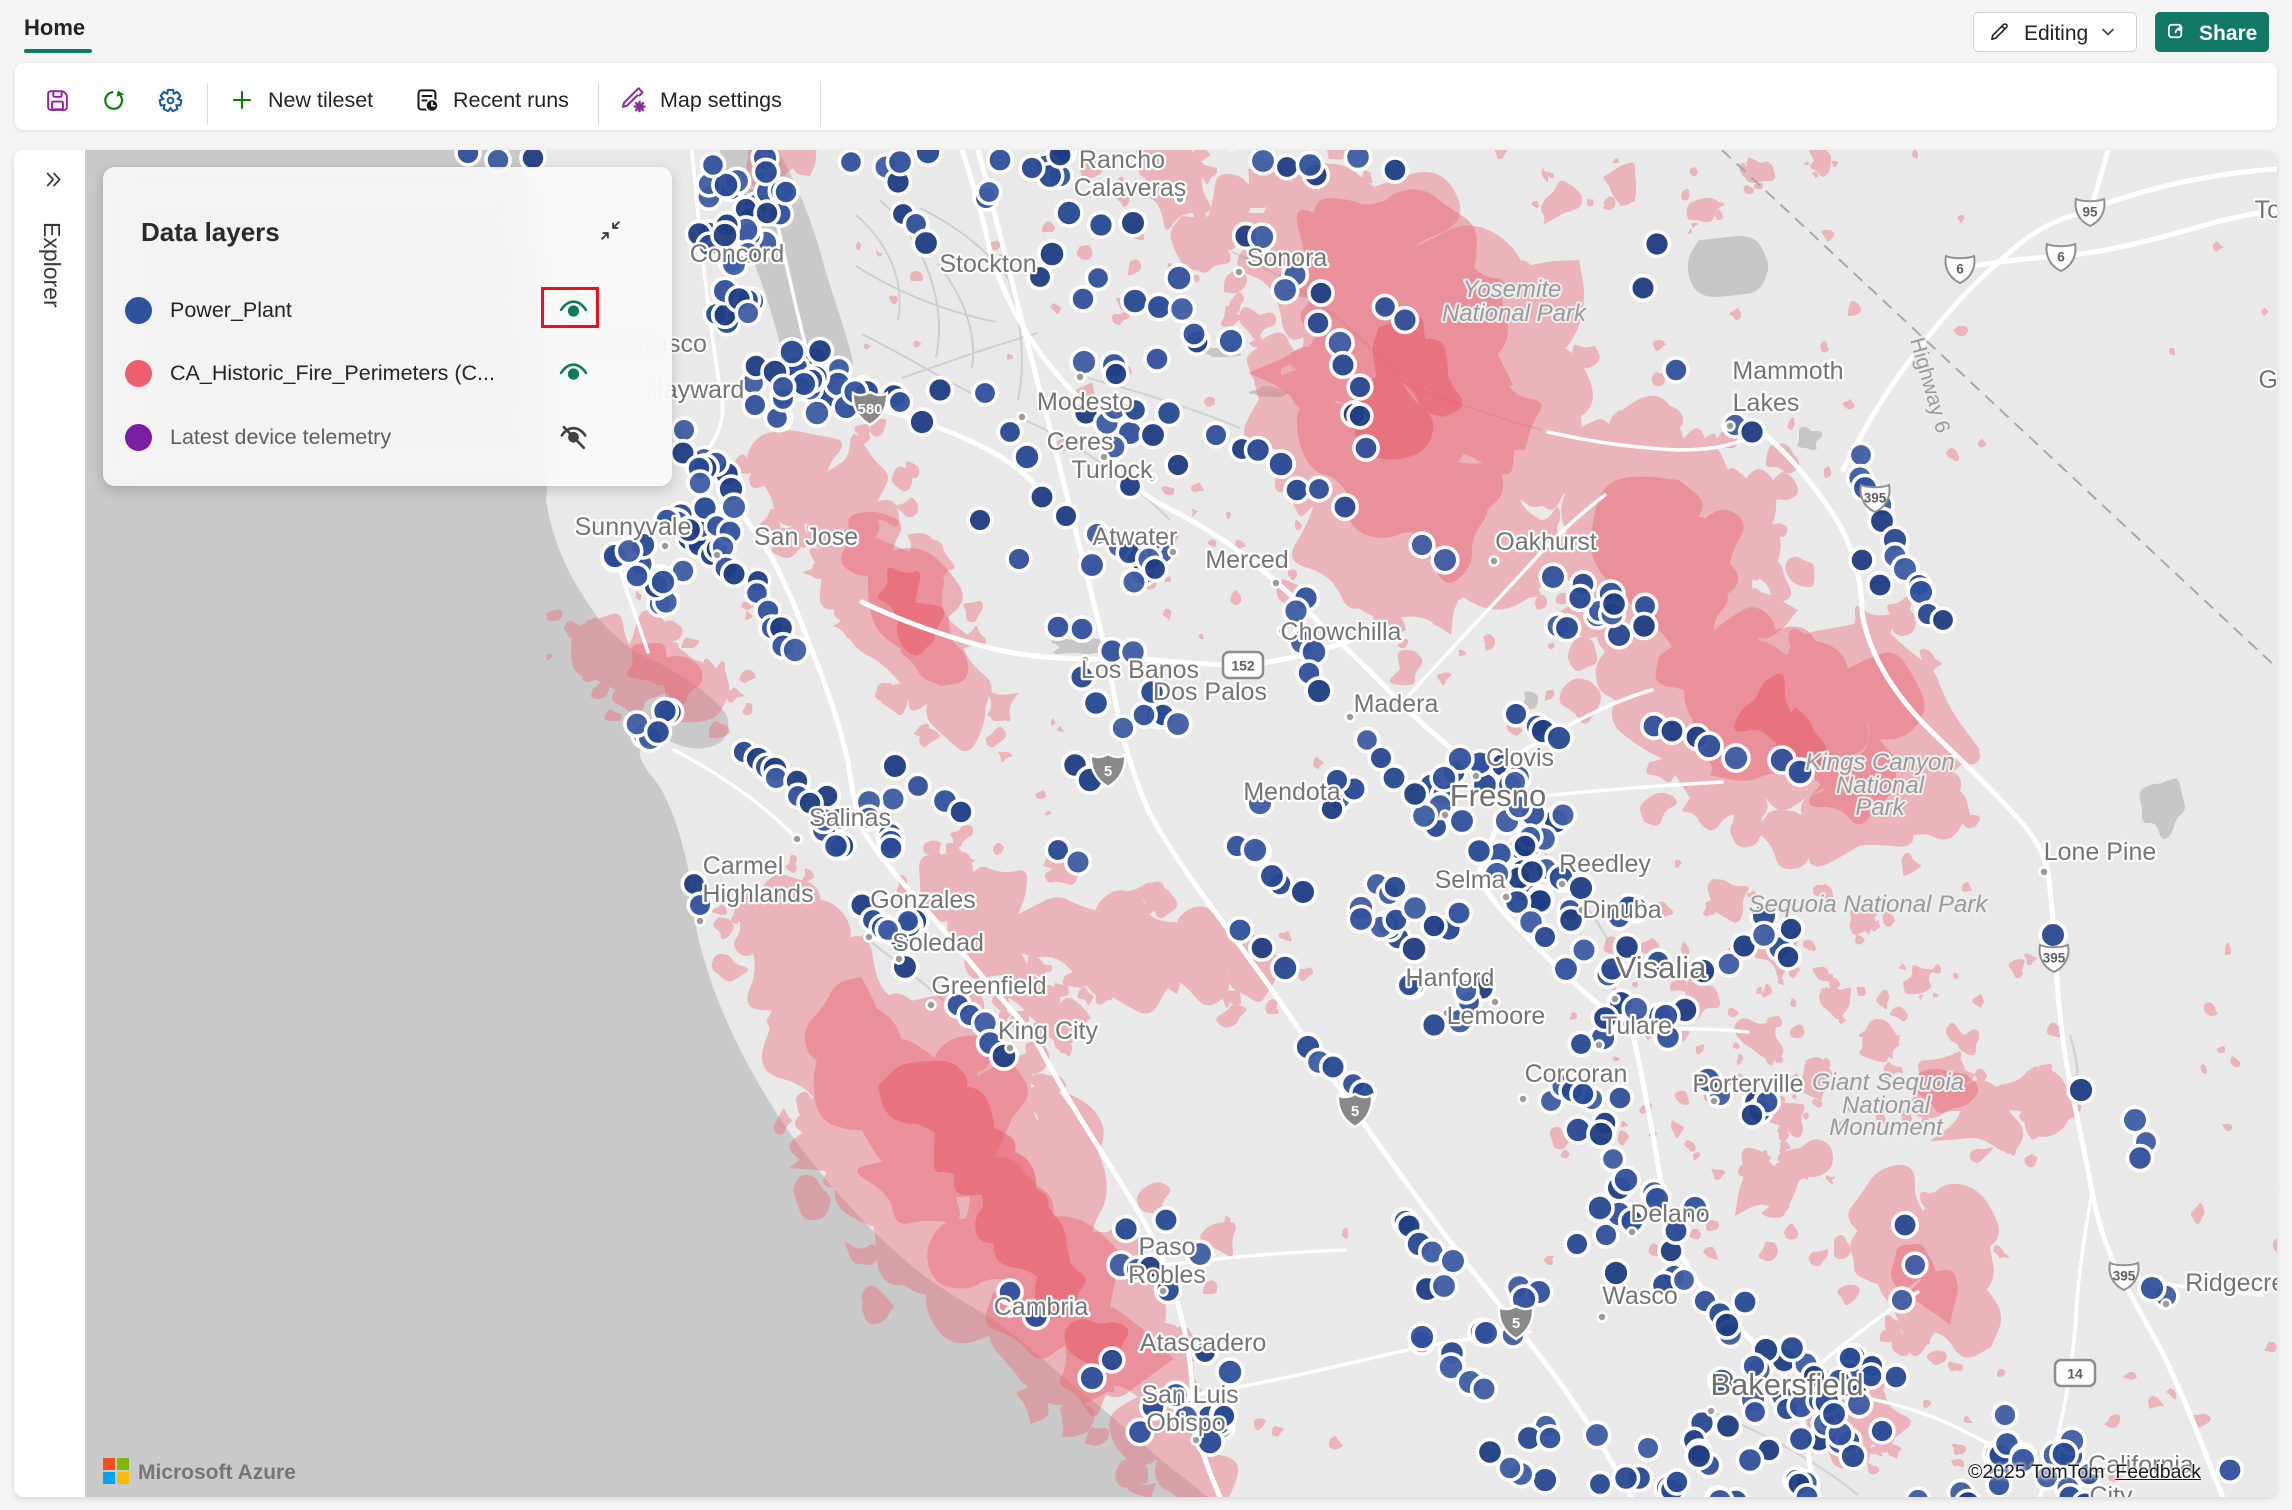 This screenshot has width=2292, height=1510. What do you see at coordinates (1512, 289) in the screenshot?
I see `svg-text: Yosemite` at bounding box center [1512, 289].